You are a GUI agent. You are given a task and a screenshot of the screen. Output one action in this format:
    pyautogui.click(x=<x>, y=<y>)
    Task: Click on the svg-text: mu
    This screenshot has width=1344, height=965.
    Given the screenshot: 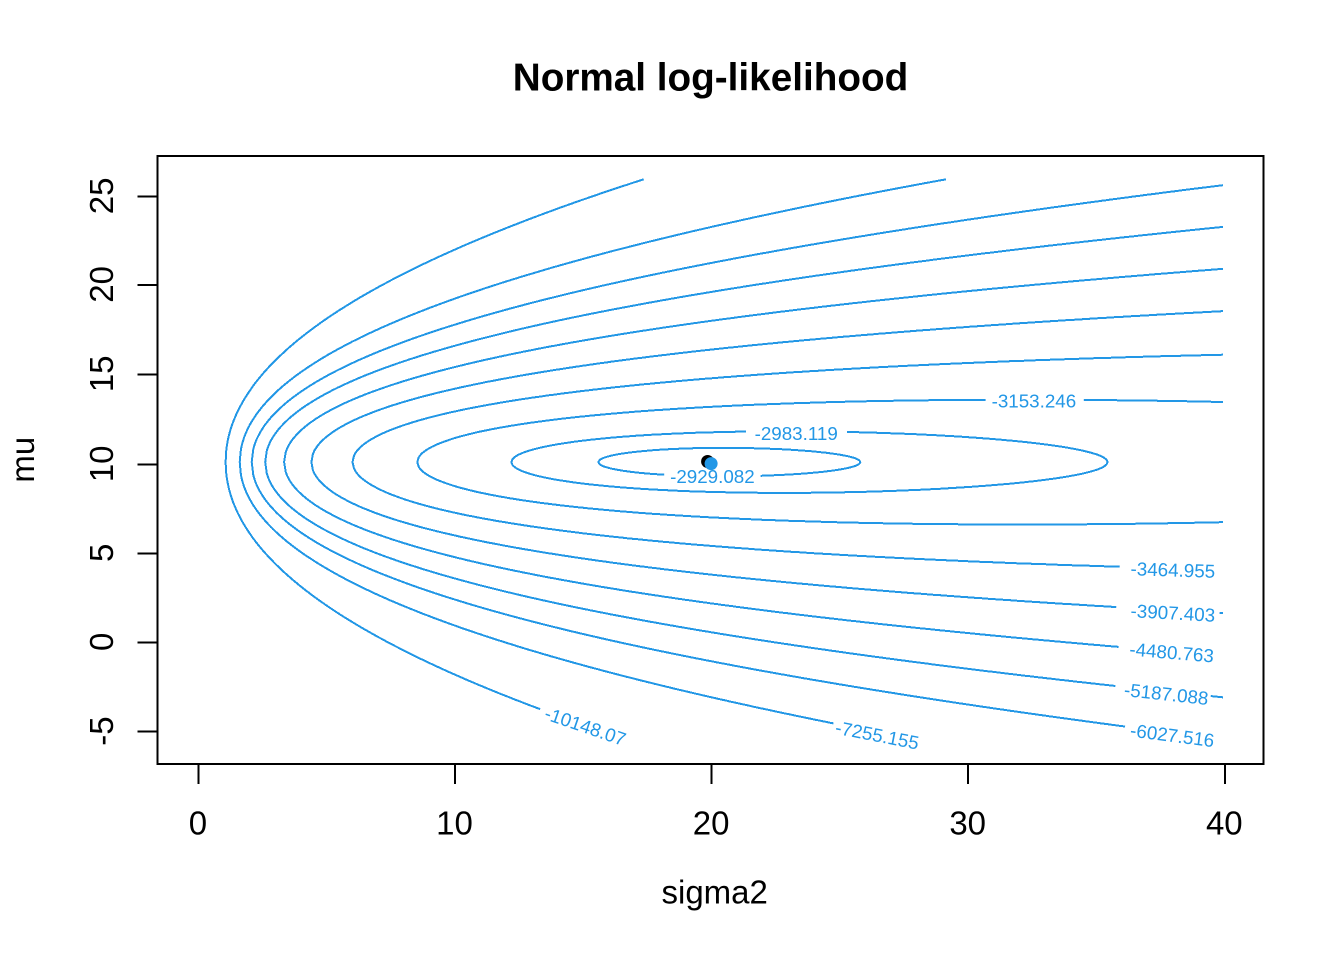 What is the action you would take?
    pyautogui.click(x=22, y=460)
    